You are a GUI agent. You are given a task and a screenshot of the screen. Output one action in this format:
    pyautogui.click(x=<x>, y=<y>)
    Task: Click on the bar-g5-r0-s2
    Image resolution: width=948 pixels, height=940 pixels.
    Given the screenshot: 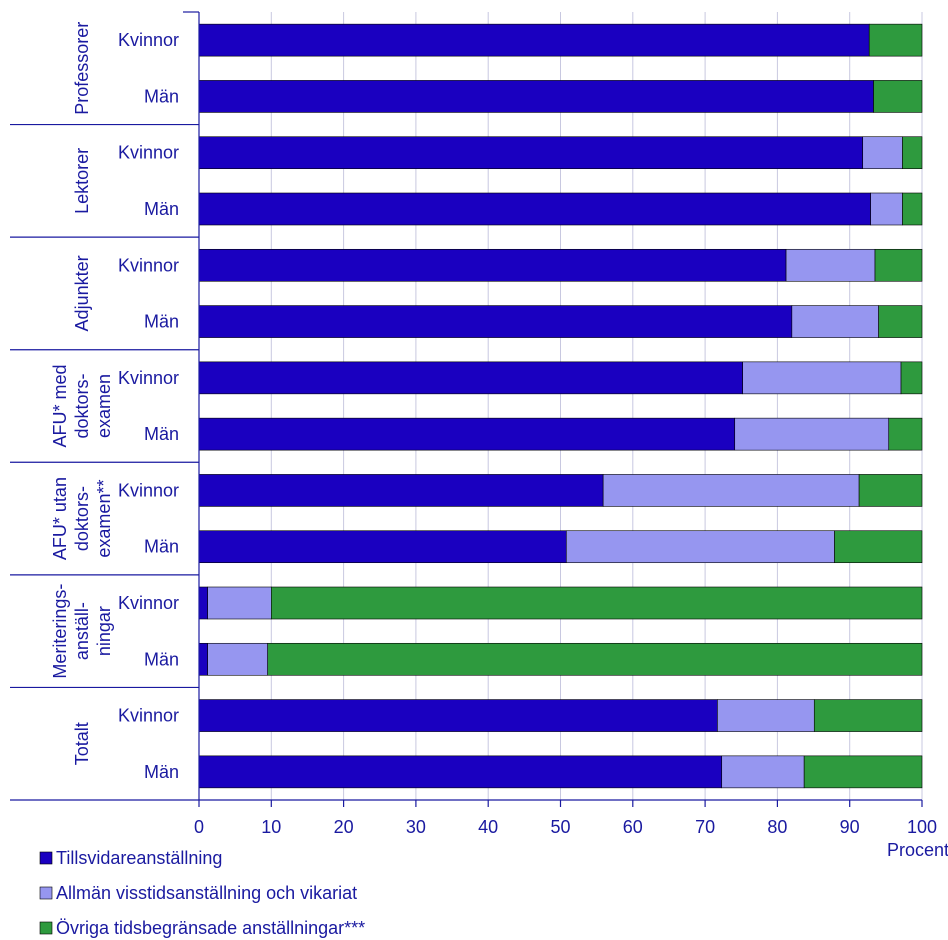 What is the action you would take?
    pyautogui.click(x=596, y=603)
    